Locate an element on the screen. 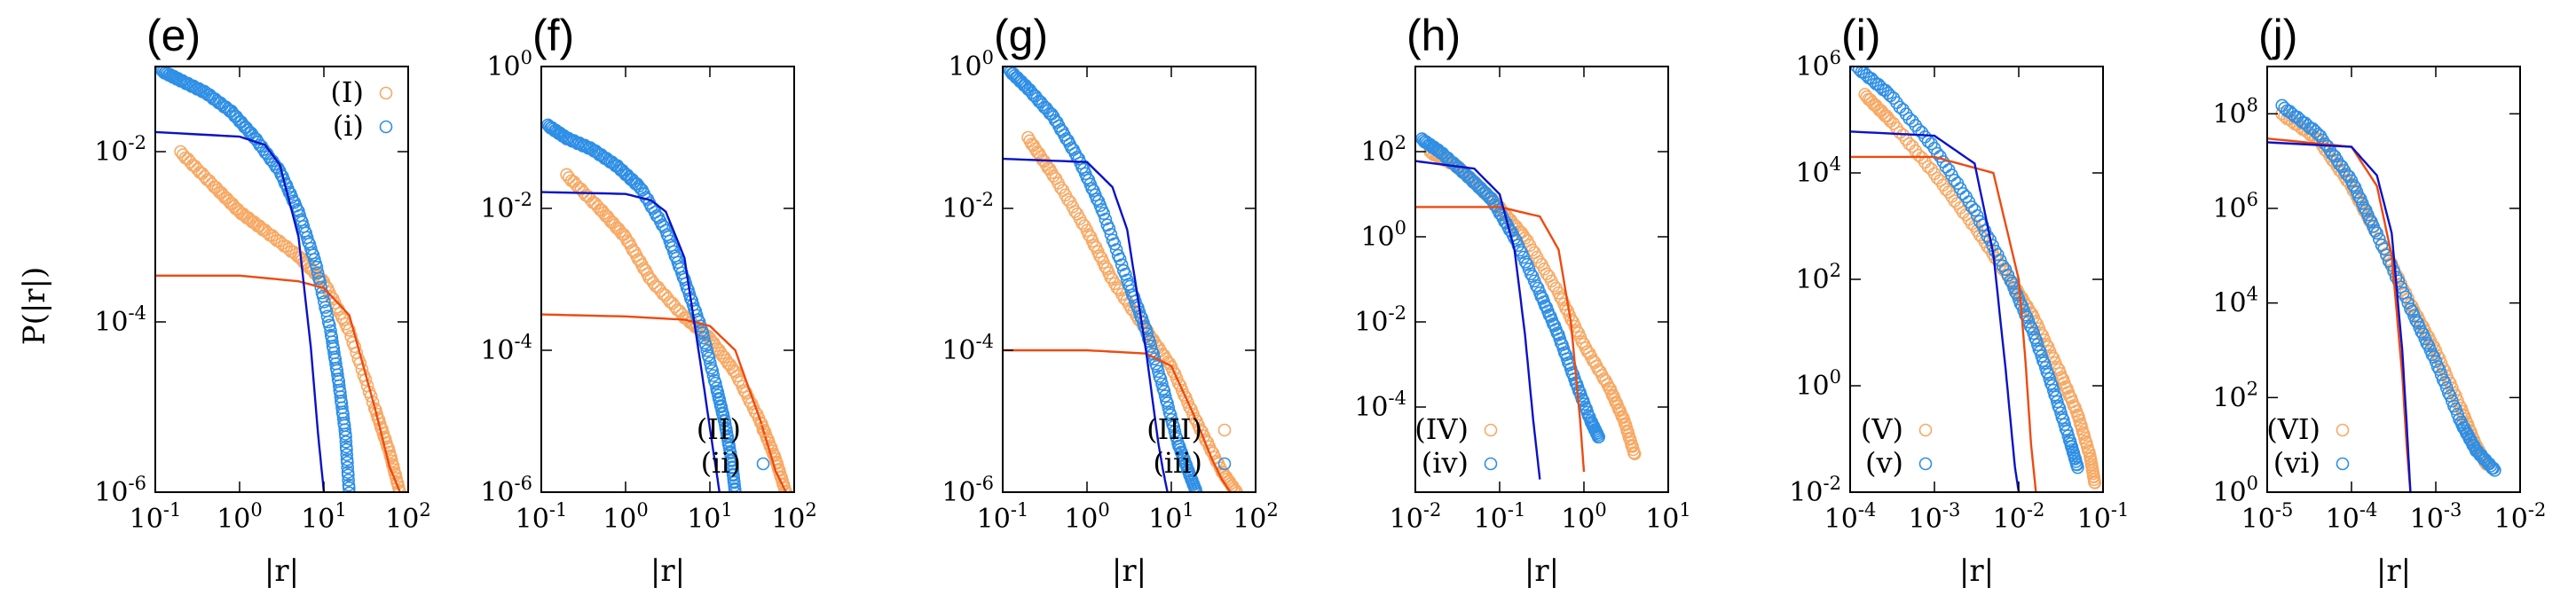 This screenshot has width=2576, height=611. y-tick-label: 10⁶ is located at coordinates (2235, 206).